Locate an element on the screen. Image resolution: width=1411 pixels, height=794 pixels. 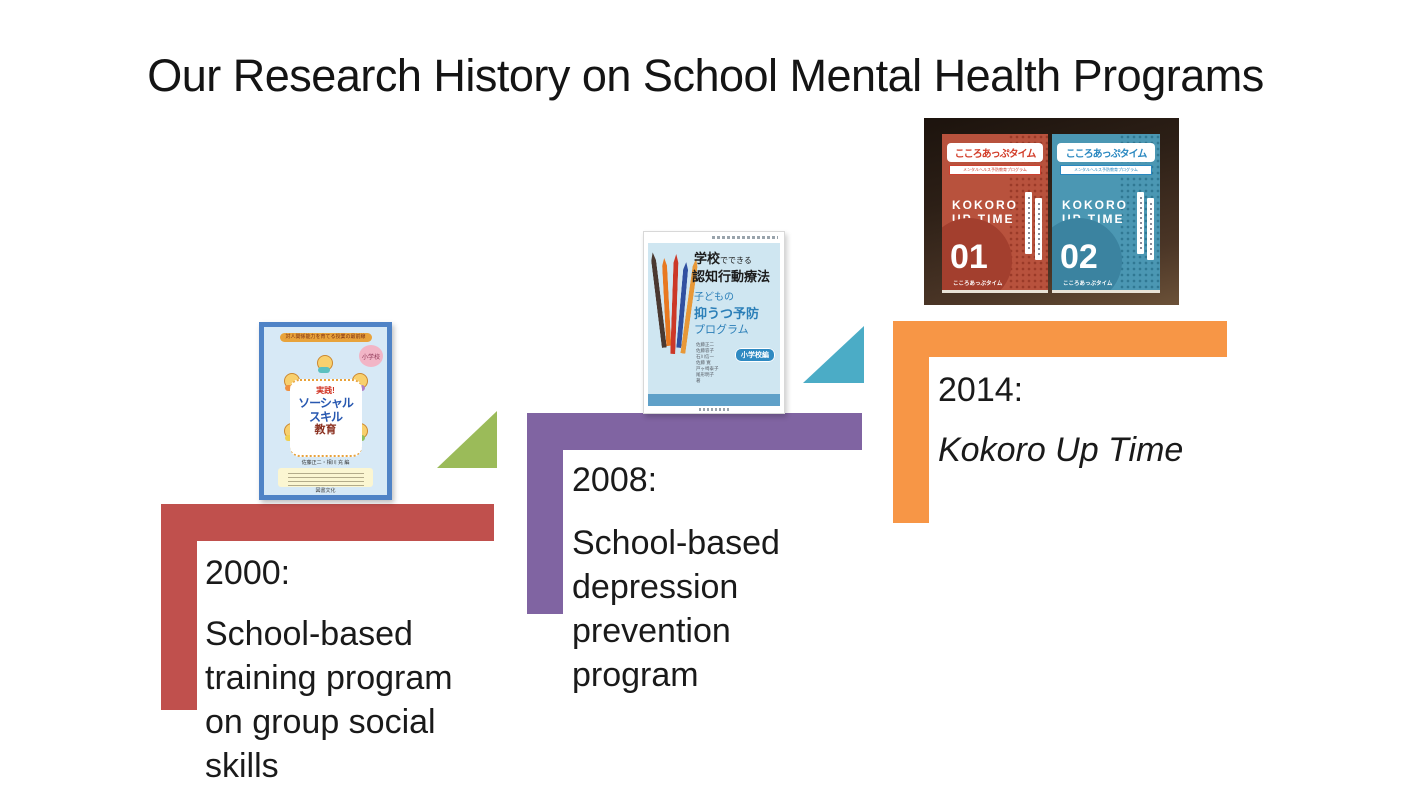
description-2008-line: program is located at coordinates (635, 675).